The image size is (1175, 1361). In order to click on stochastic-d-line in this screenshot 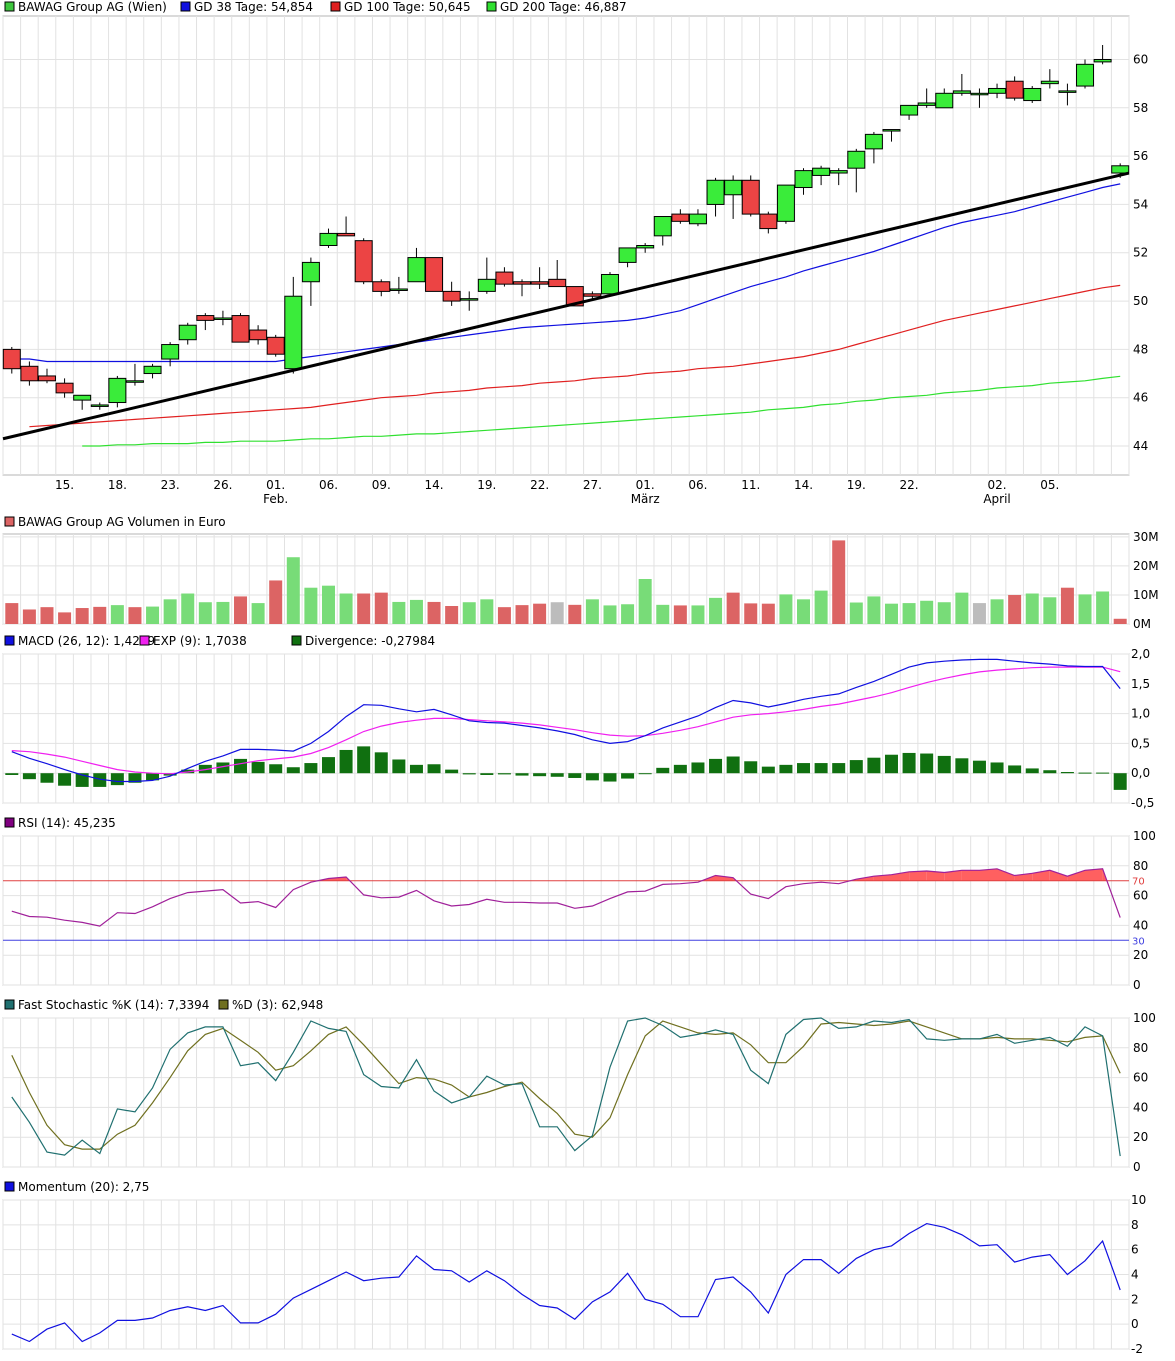, I will do `click(566, 1085)`.